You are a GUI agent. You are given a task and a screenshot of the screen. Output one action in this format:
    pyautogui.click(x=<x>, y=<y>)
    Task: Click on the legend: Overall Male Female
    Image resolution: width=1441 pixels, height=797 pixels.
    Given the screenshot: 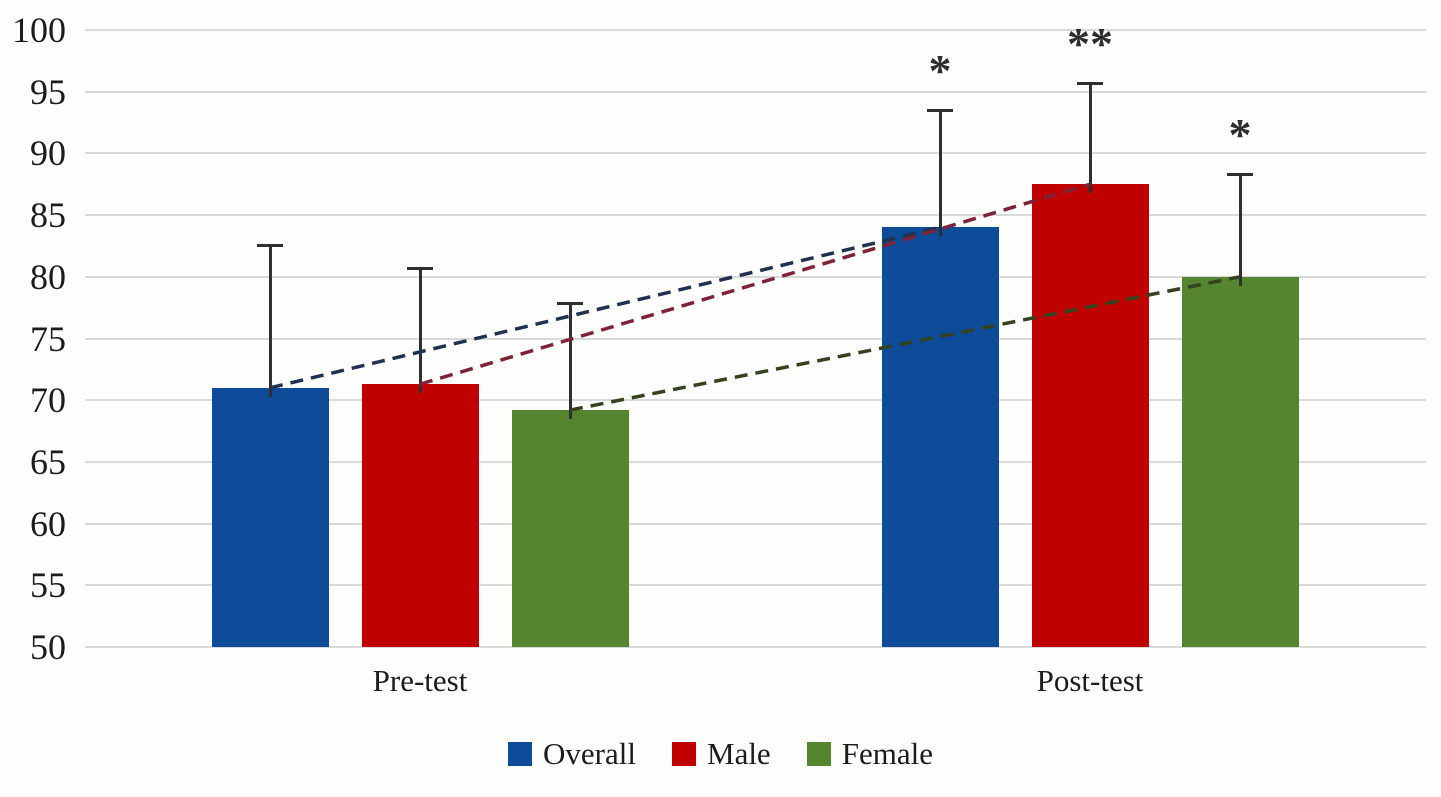 What is the action you would take?
    pyautogui.click(x=720, y=753)
    